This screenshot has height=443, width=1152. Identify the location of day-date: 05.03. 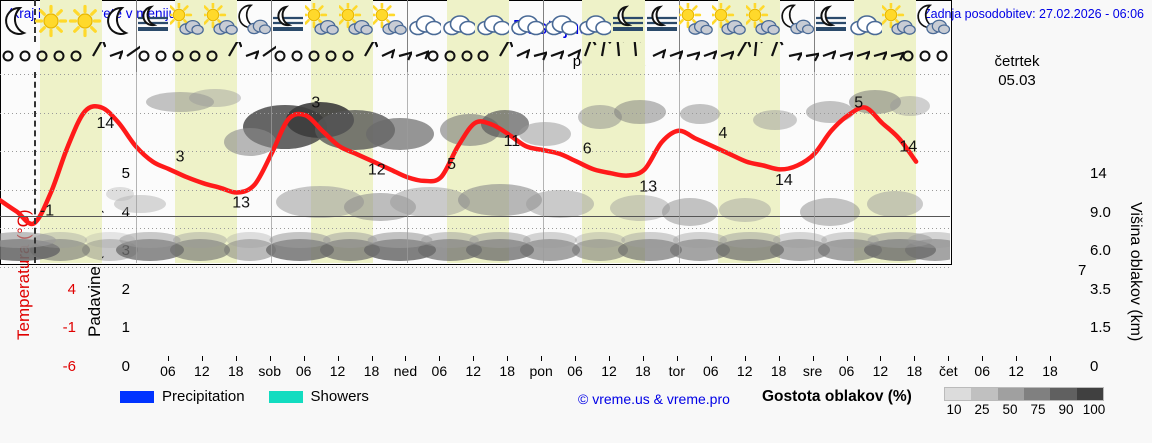
(1017, 80).